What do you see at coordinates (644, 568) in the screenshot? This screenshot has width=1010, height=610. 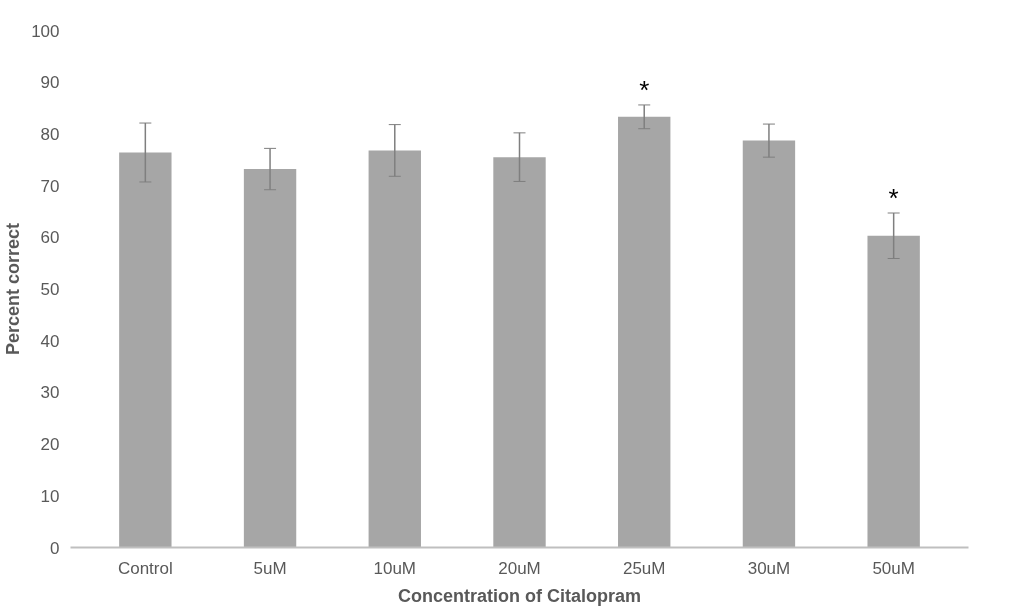 I see `x-tick-label: 25uM` at bounding box center [644, 568].